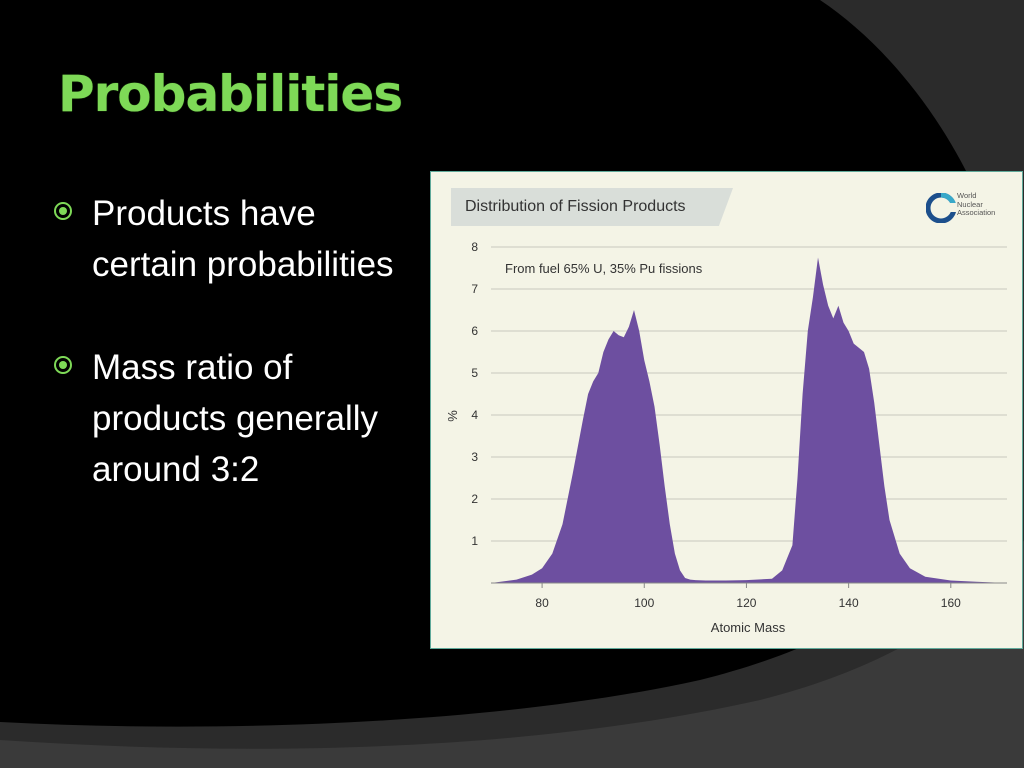 Image resolution: width=1024 pixels, height=768 pixels. What do you see at coordinates (575, 206) in the screenshot?
I see `chart-title: Distribution of Fission Products` at bounding box center [575, 206].